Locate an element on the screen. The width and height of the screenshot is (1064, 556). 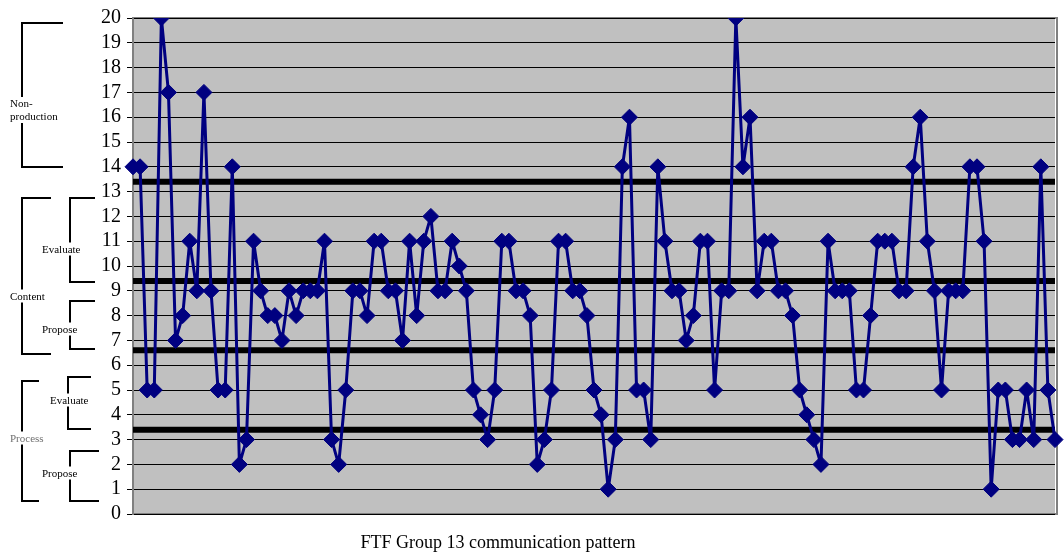
y-tick-label: 19 is located at coordinates (111, 41).